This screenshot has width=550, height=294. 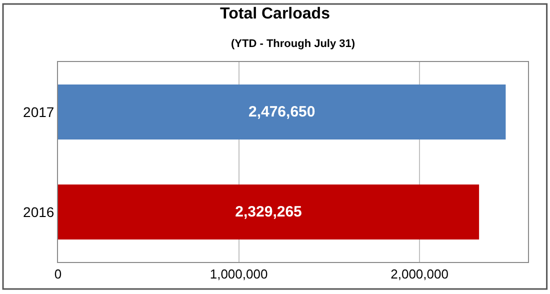 What do you see at coordinates (275, 14) in the screenshot?
I see `chart-title: Total Carloads` at bounding box center [275, 14].